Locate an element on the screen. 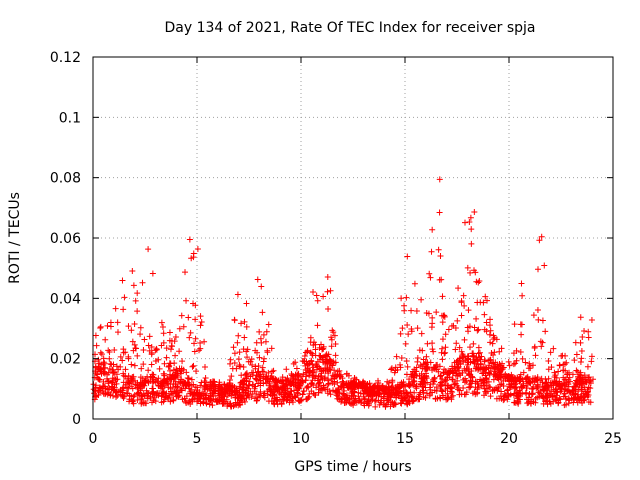 The width and height of the screenshot is (640, 480). y-tick-labels: 0 0.02 0.04 0.06 0.08 0.1 0.12 is located at coordinates (65, 239).